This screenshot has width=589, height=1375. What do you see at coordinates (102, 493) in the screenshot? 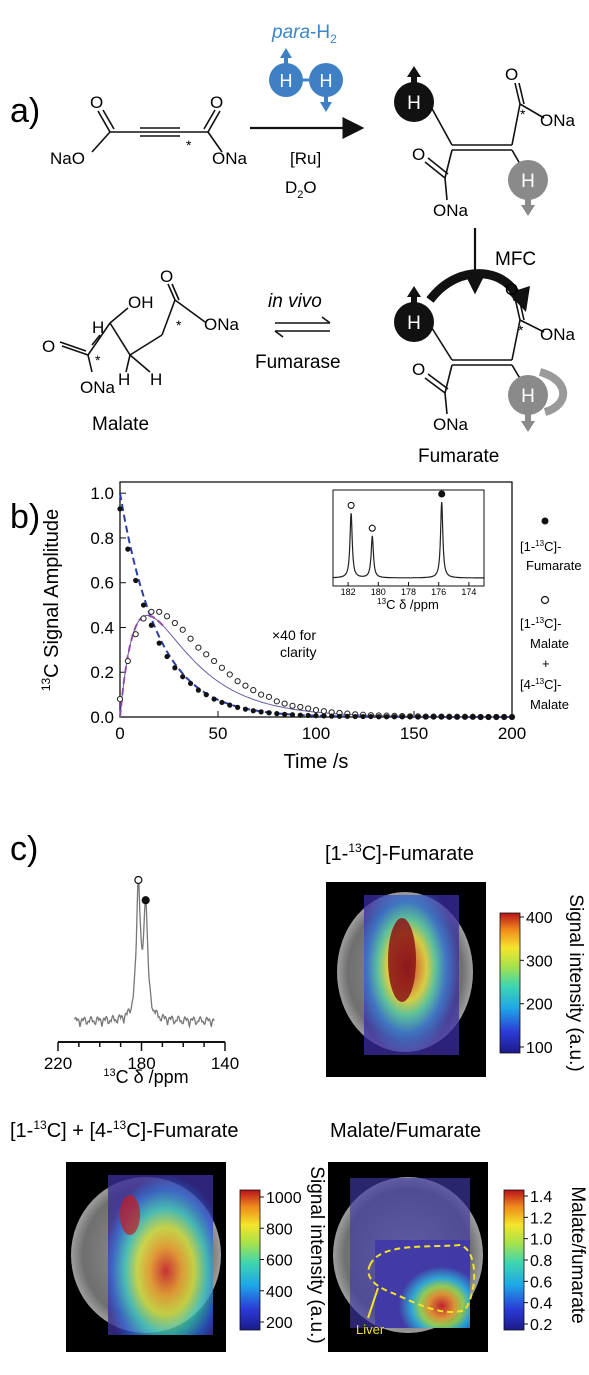
I see `y-tick-label: 1.0` at bounding box center [102, 493].